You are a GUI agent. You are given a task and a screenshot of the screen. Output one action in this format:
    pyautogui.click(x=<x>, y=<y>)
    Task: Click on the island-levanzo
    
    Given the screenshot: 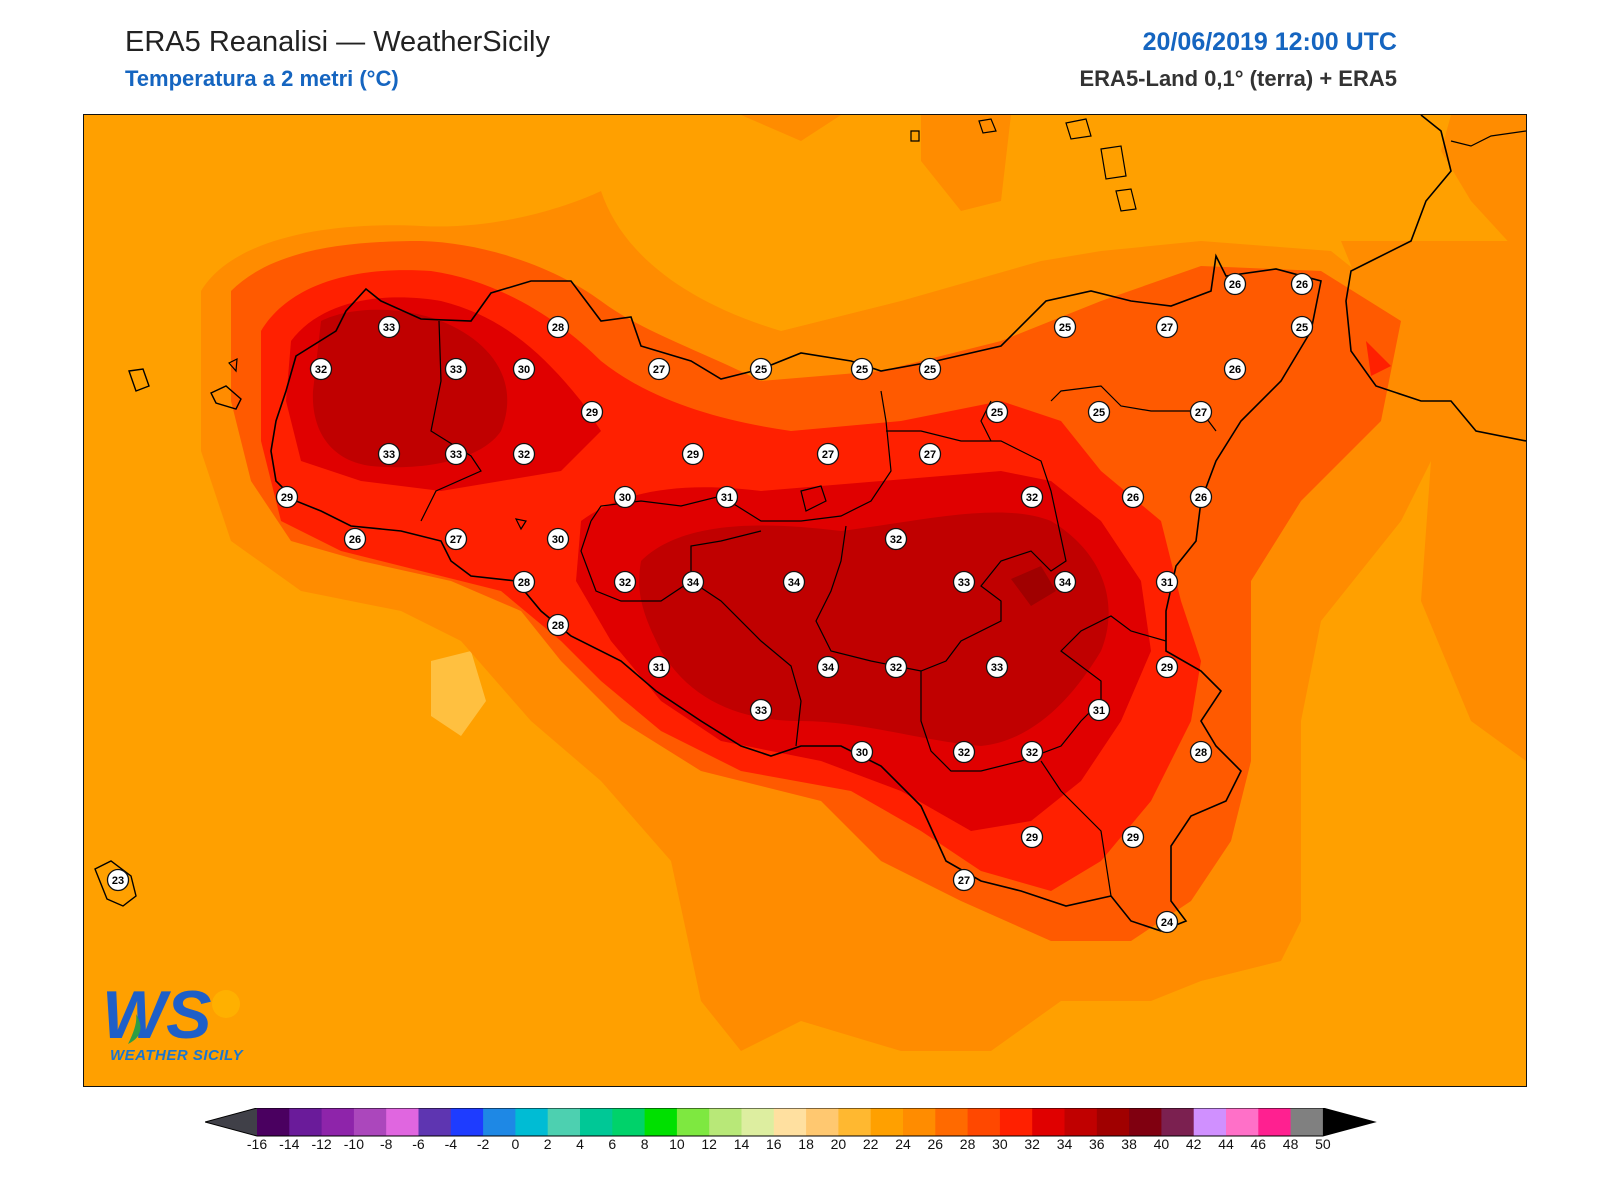 What is the action you would take?
    pyautogui.click(x=233, y=365)
    